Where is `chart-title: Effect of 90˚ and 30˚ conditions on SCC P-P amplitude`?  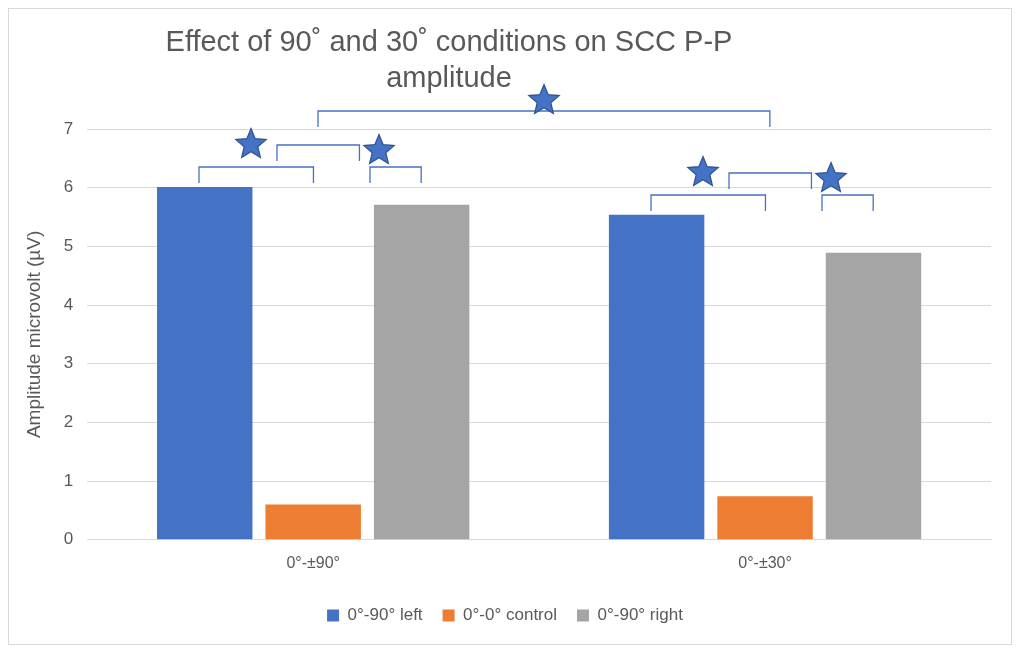 chart-title: Effect of 90˚ and 30˚ conditions on SCC P-P amplitude is located at coordinates (449, 60).